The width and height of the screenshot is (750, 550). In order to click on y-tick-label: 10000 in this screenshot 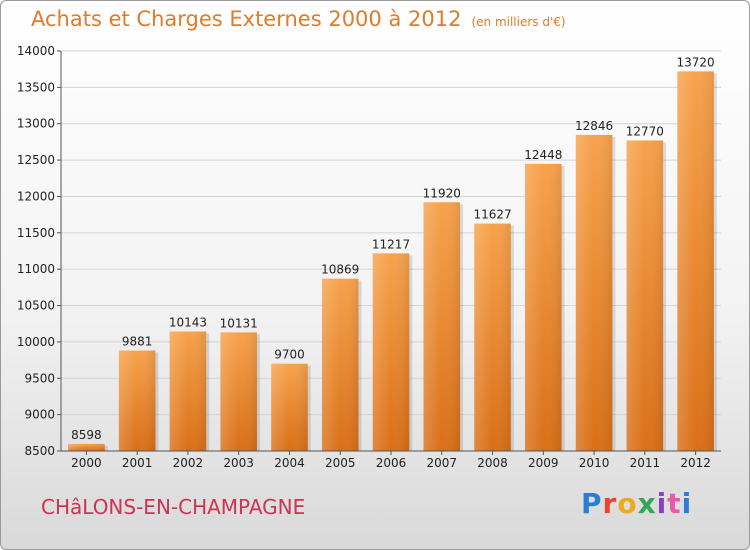, I will do `click(36, 342)`.